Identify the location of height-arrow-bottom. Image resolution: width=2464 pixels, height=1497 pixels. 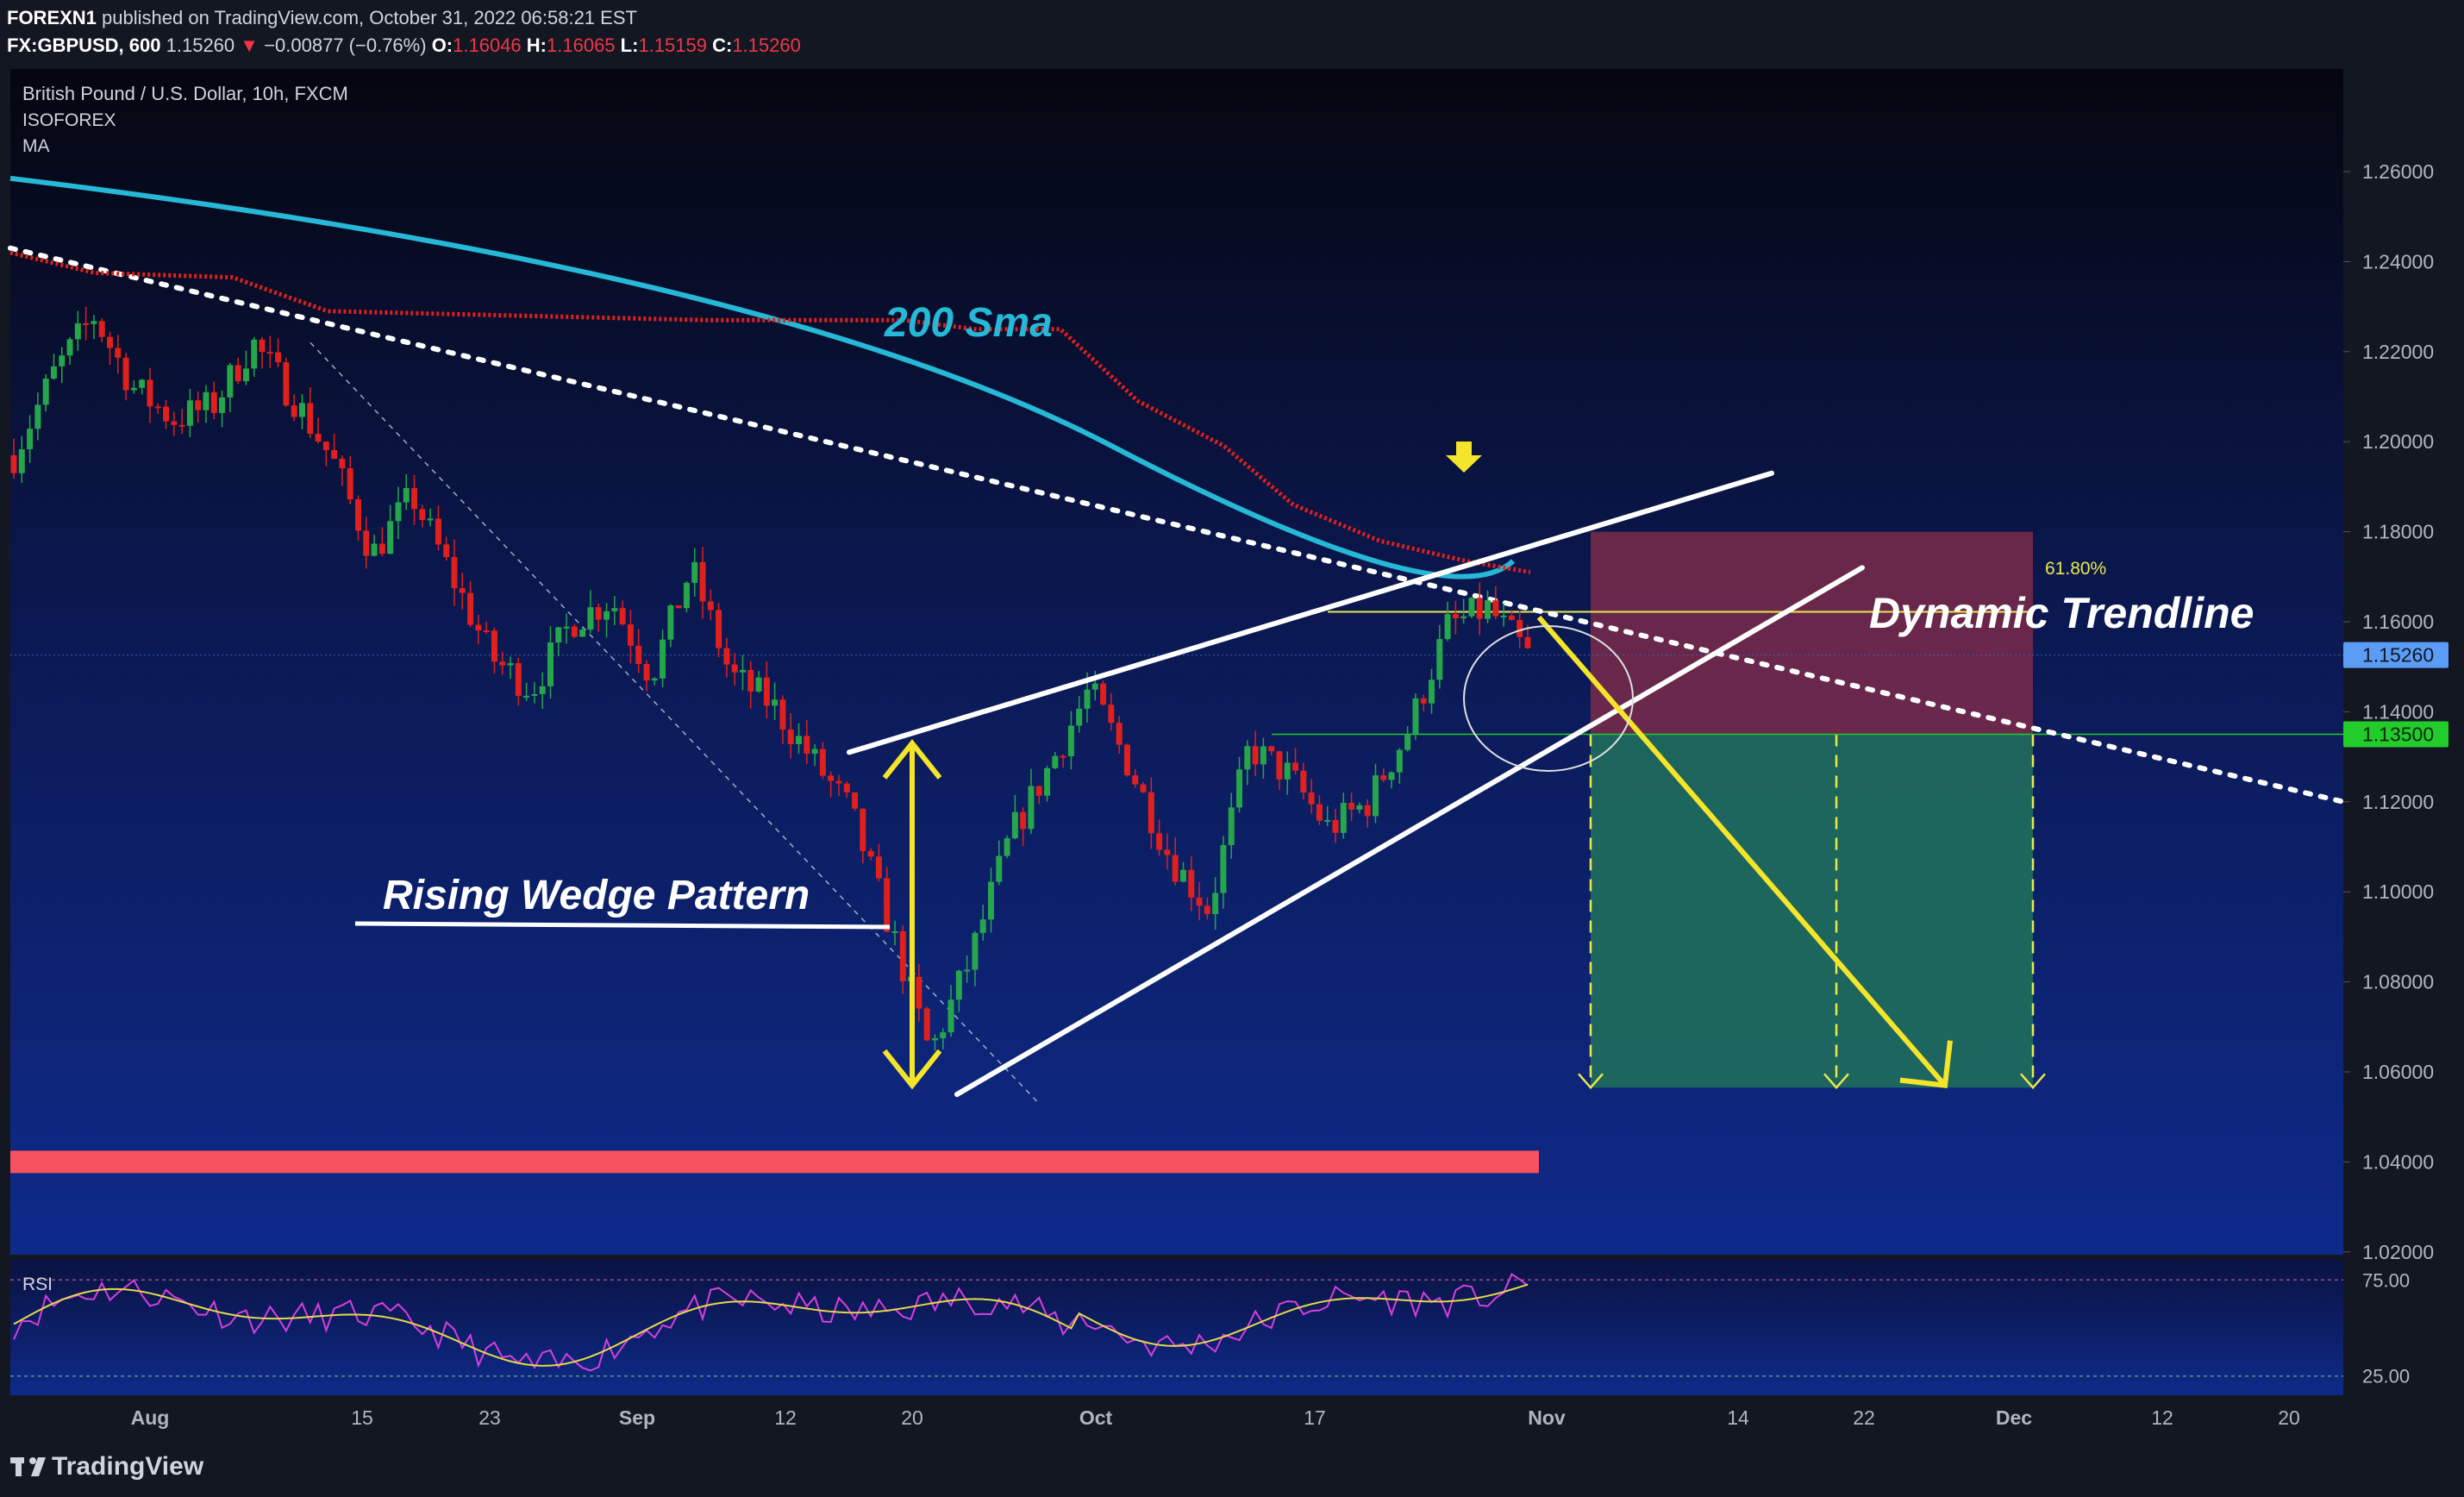
(912, 1069).